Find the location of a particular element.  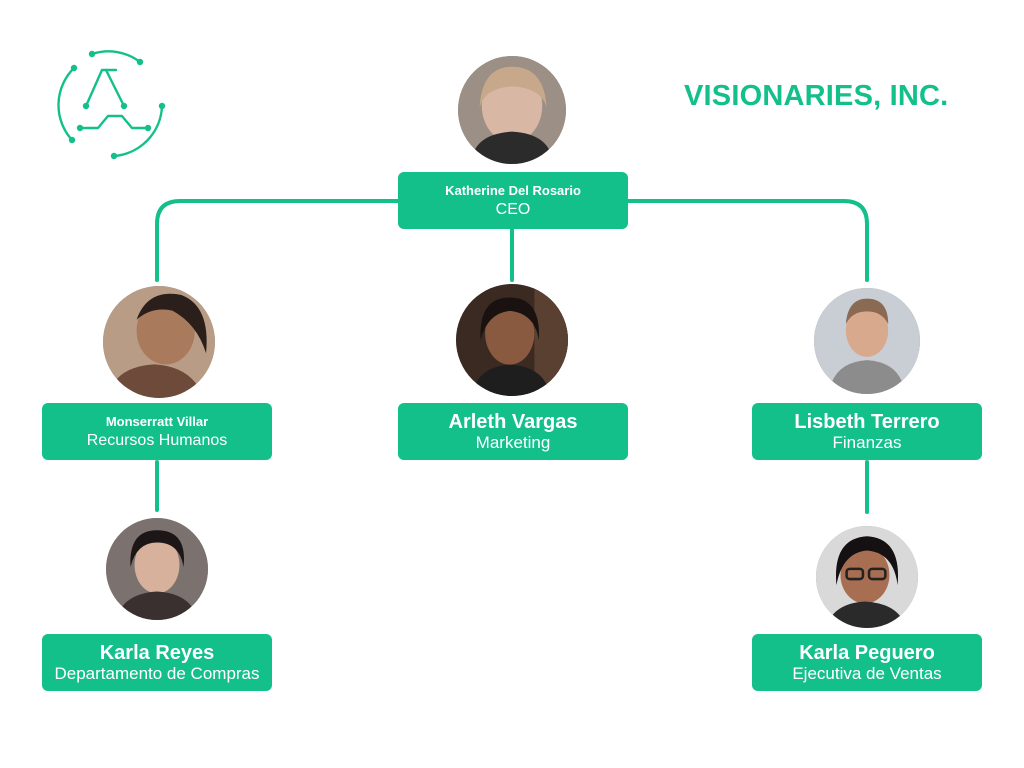

rrhh-role: Recursos Humanos is located at coordinates (157, 440).